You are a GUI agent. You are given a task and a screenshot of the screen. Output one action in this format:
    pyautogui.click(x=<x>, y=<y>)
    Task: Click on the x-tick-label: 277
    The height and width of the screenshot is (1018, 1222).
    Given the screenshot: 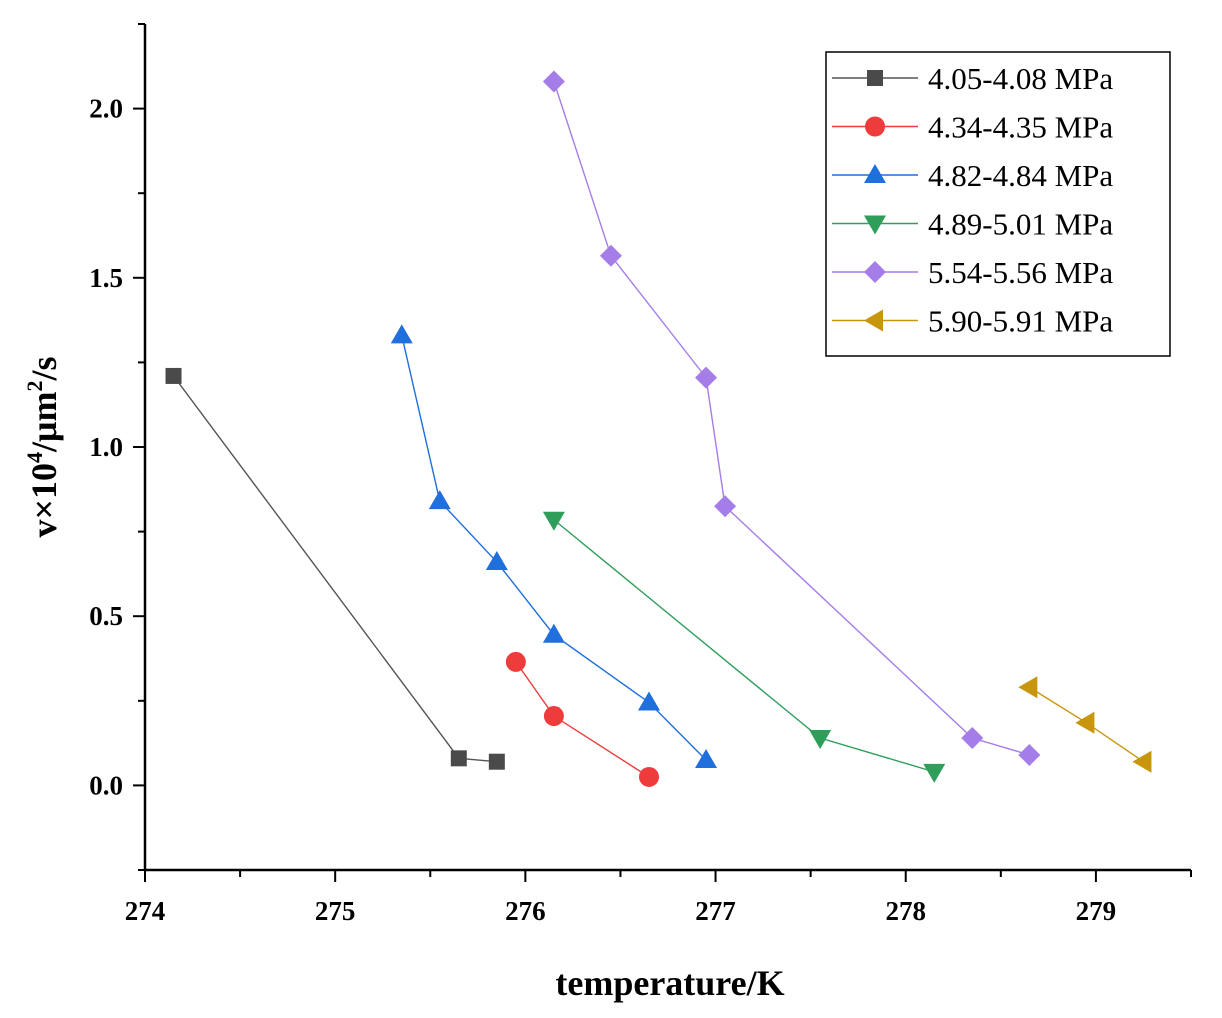 What is the action you would take?
    pyautogui.click(x=715, y=911)
    